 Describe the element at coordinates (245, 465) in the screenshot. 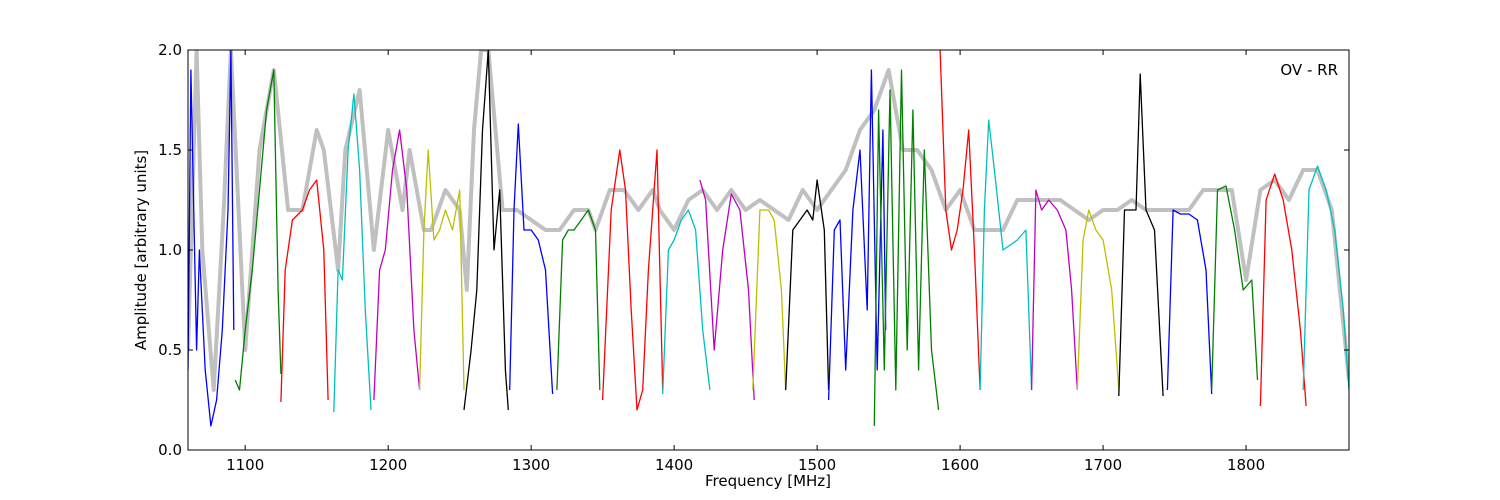

I see `x-tick-label: 1100` at that location.